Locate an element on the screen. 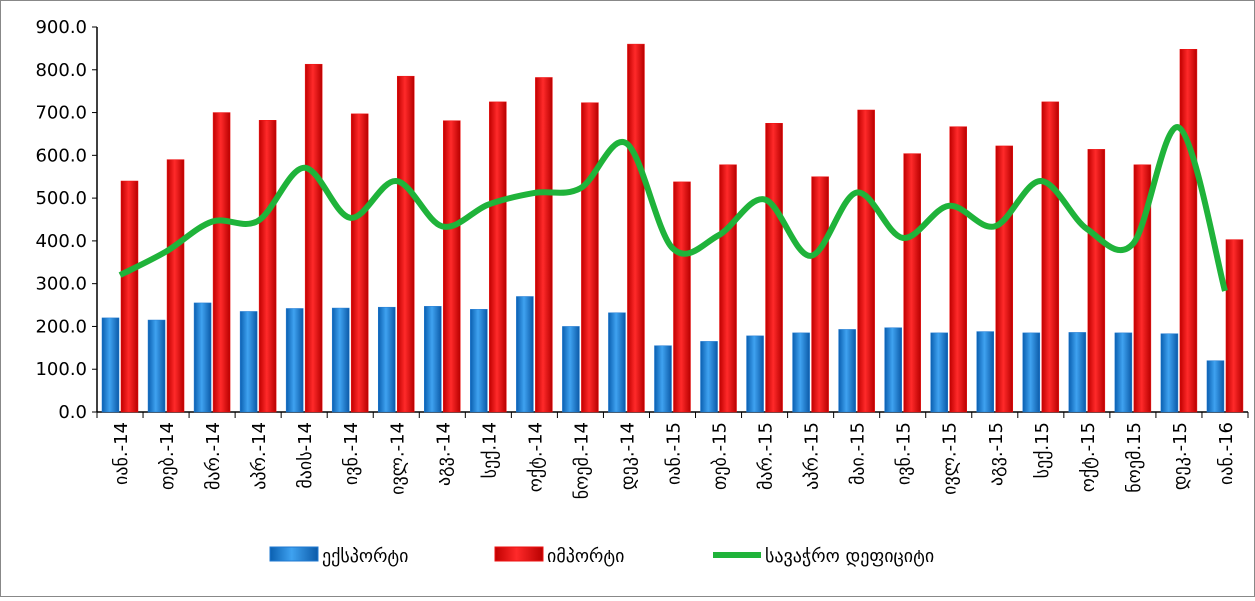 The height and width of the screenshot is (601, 1255). x-tick-label: დეკ.-15 is located at coordinates (1180, 456).